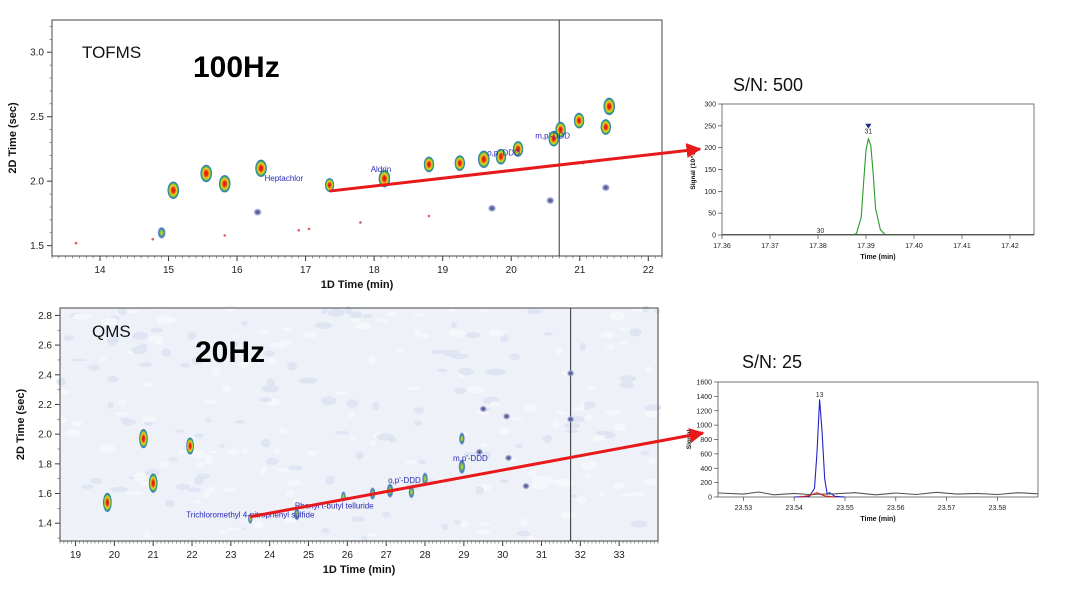 The image size is (1080, 591). What do you see at coordinates (580, 270) in the screenshot?
I see `x-tick-label: 21` at bounding box center [580, 270].